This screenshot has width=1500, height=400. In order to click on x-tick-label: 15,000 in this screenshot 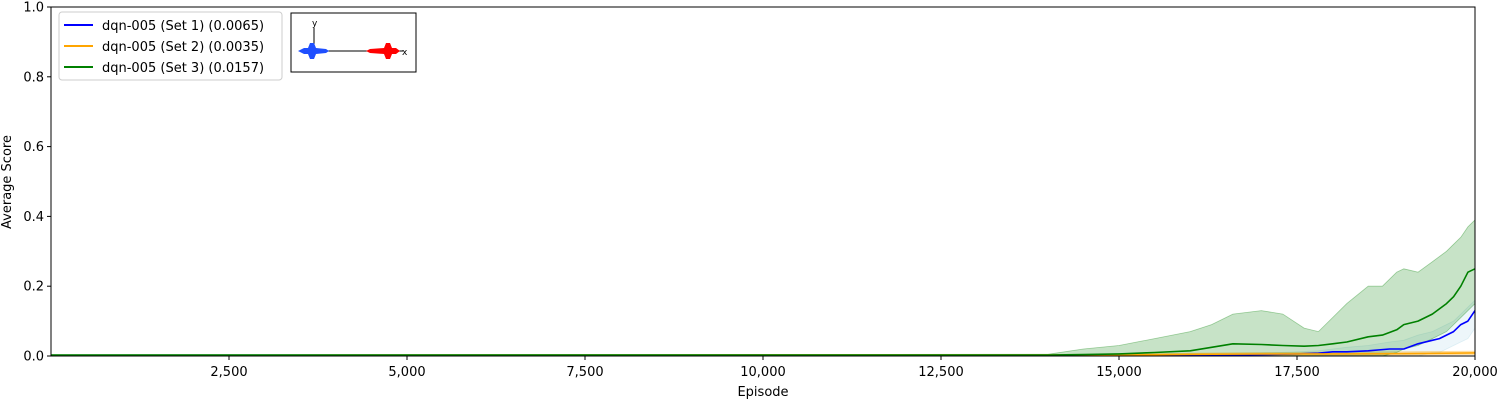, I will do `click(1119, 372)`.